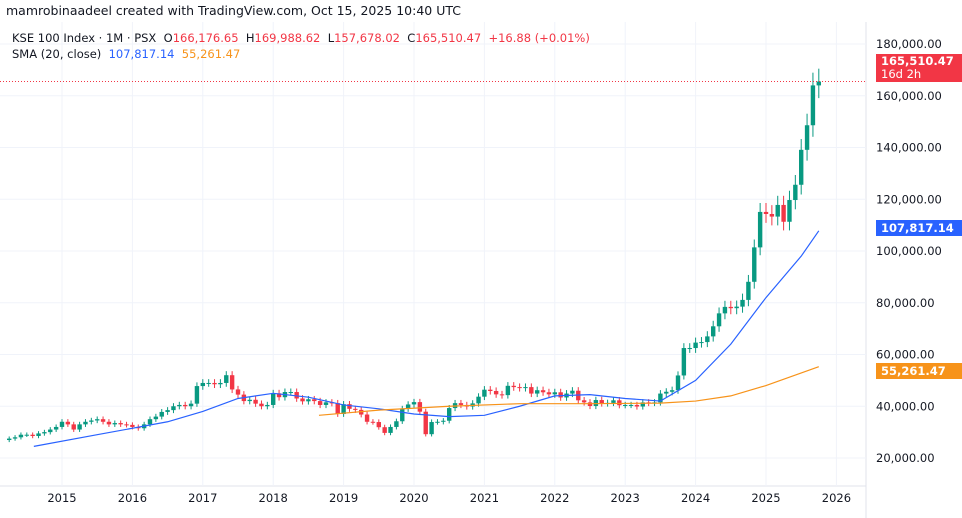 The height and width of the screenshot is (518, 962). I want to click on y-tick-label: 80,000.00, so click(905, 303).